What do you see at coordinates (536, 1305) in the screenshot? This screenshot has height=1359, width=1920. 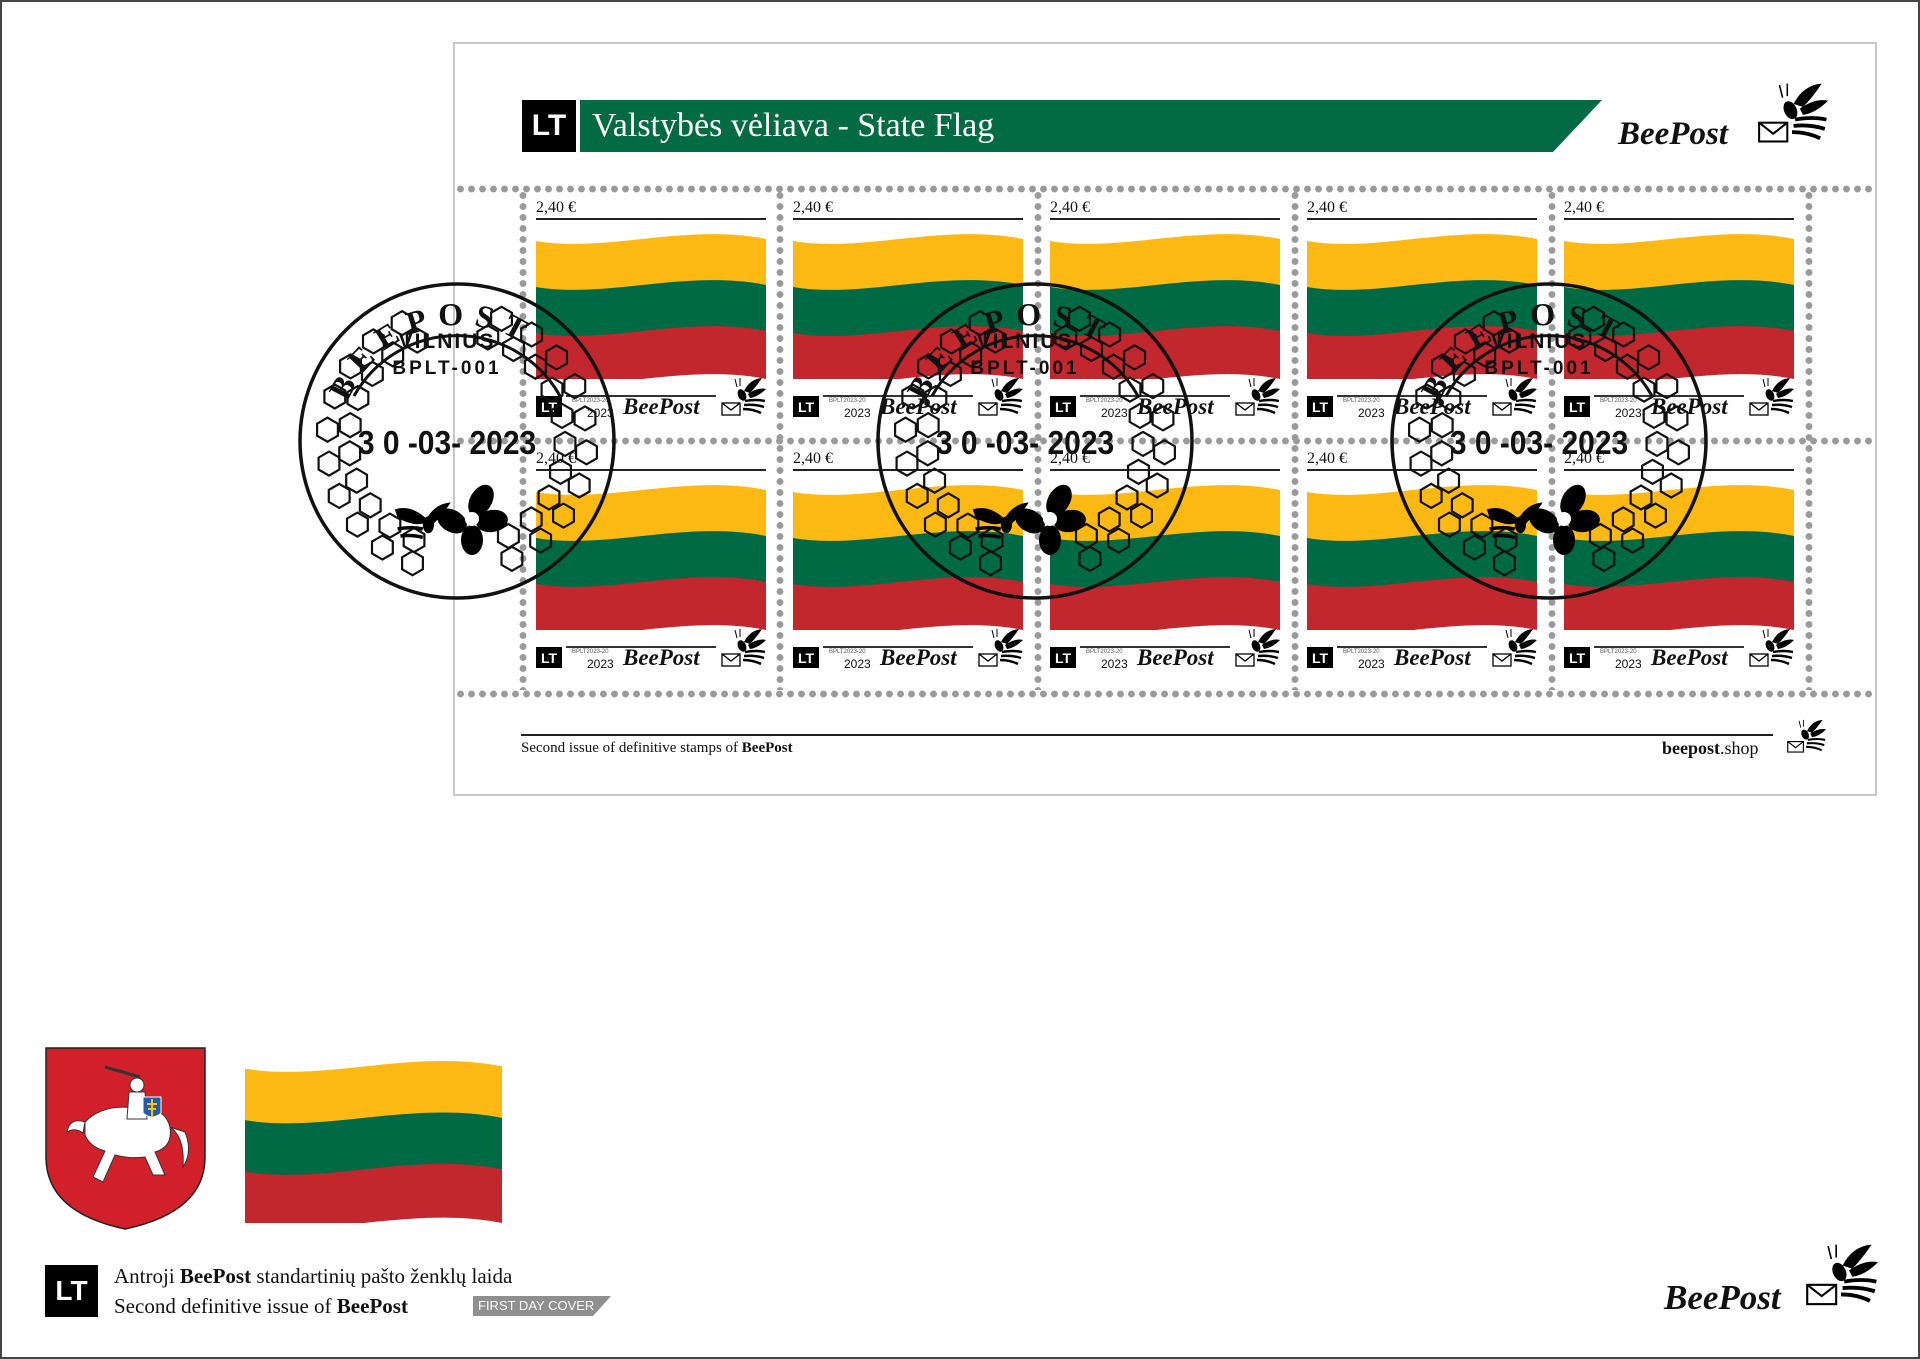 I see `first-day-cover-label: FIRST DAY COVER` at bounding box center [536, 1305].